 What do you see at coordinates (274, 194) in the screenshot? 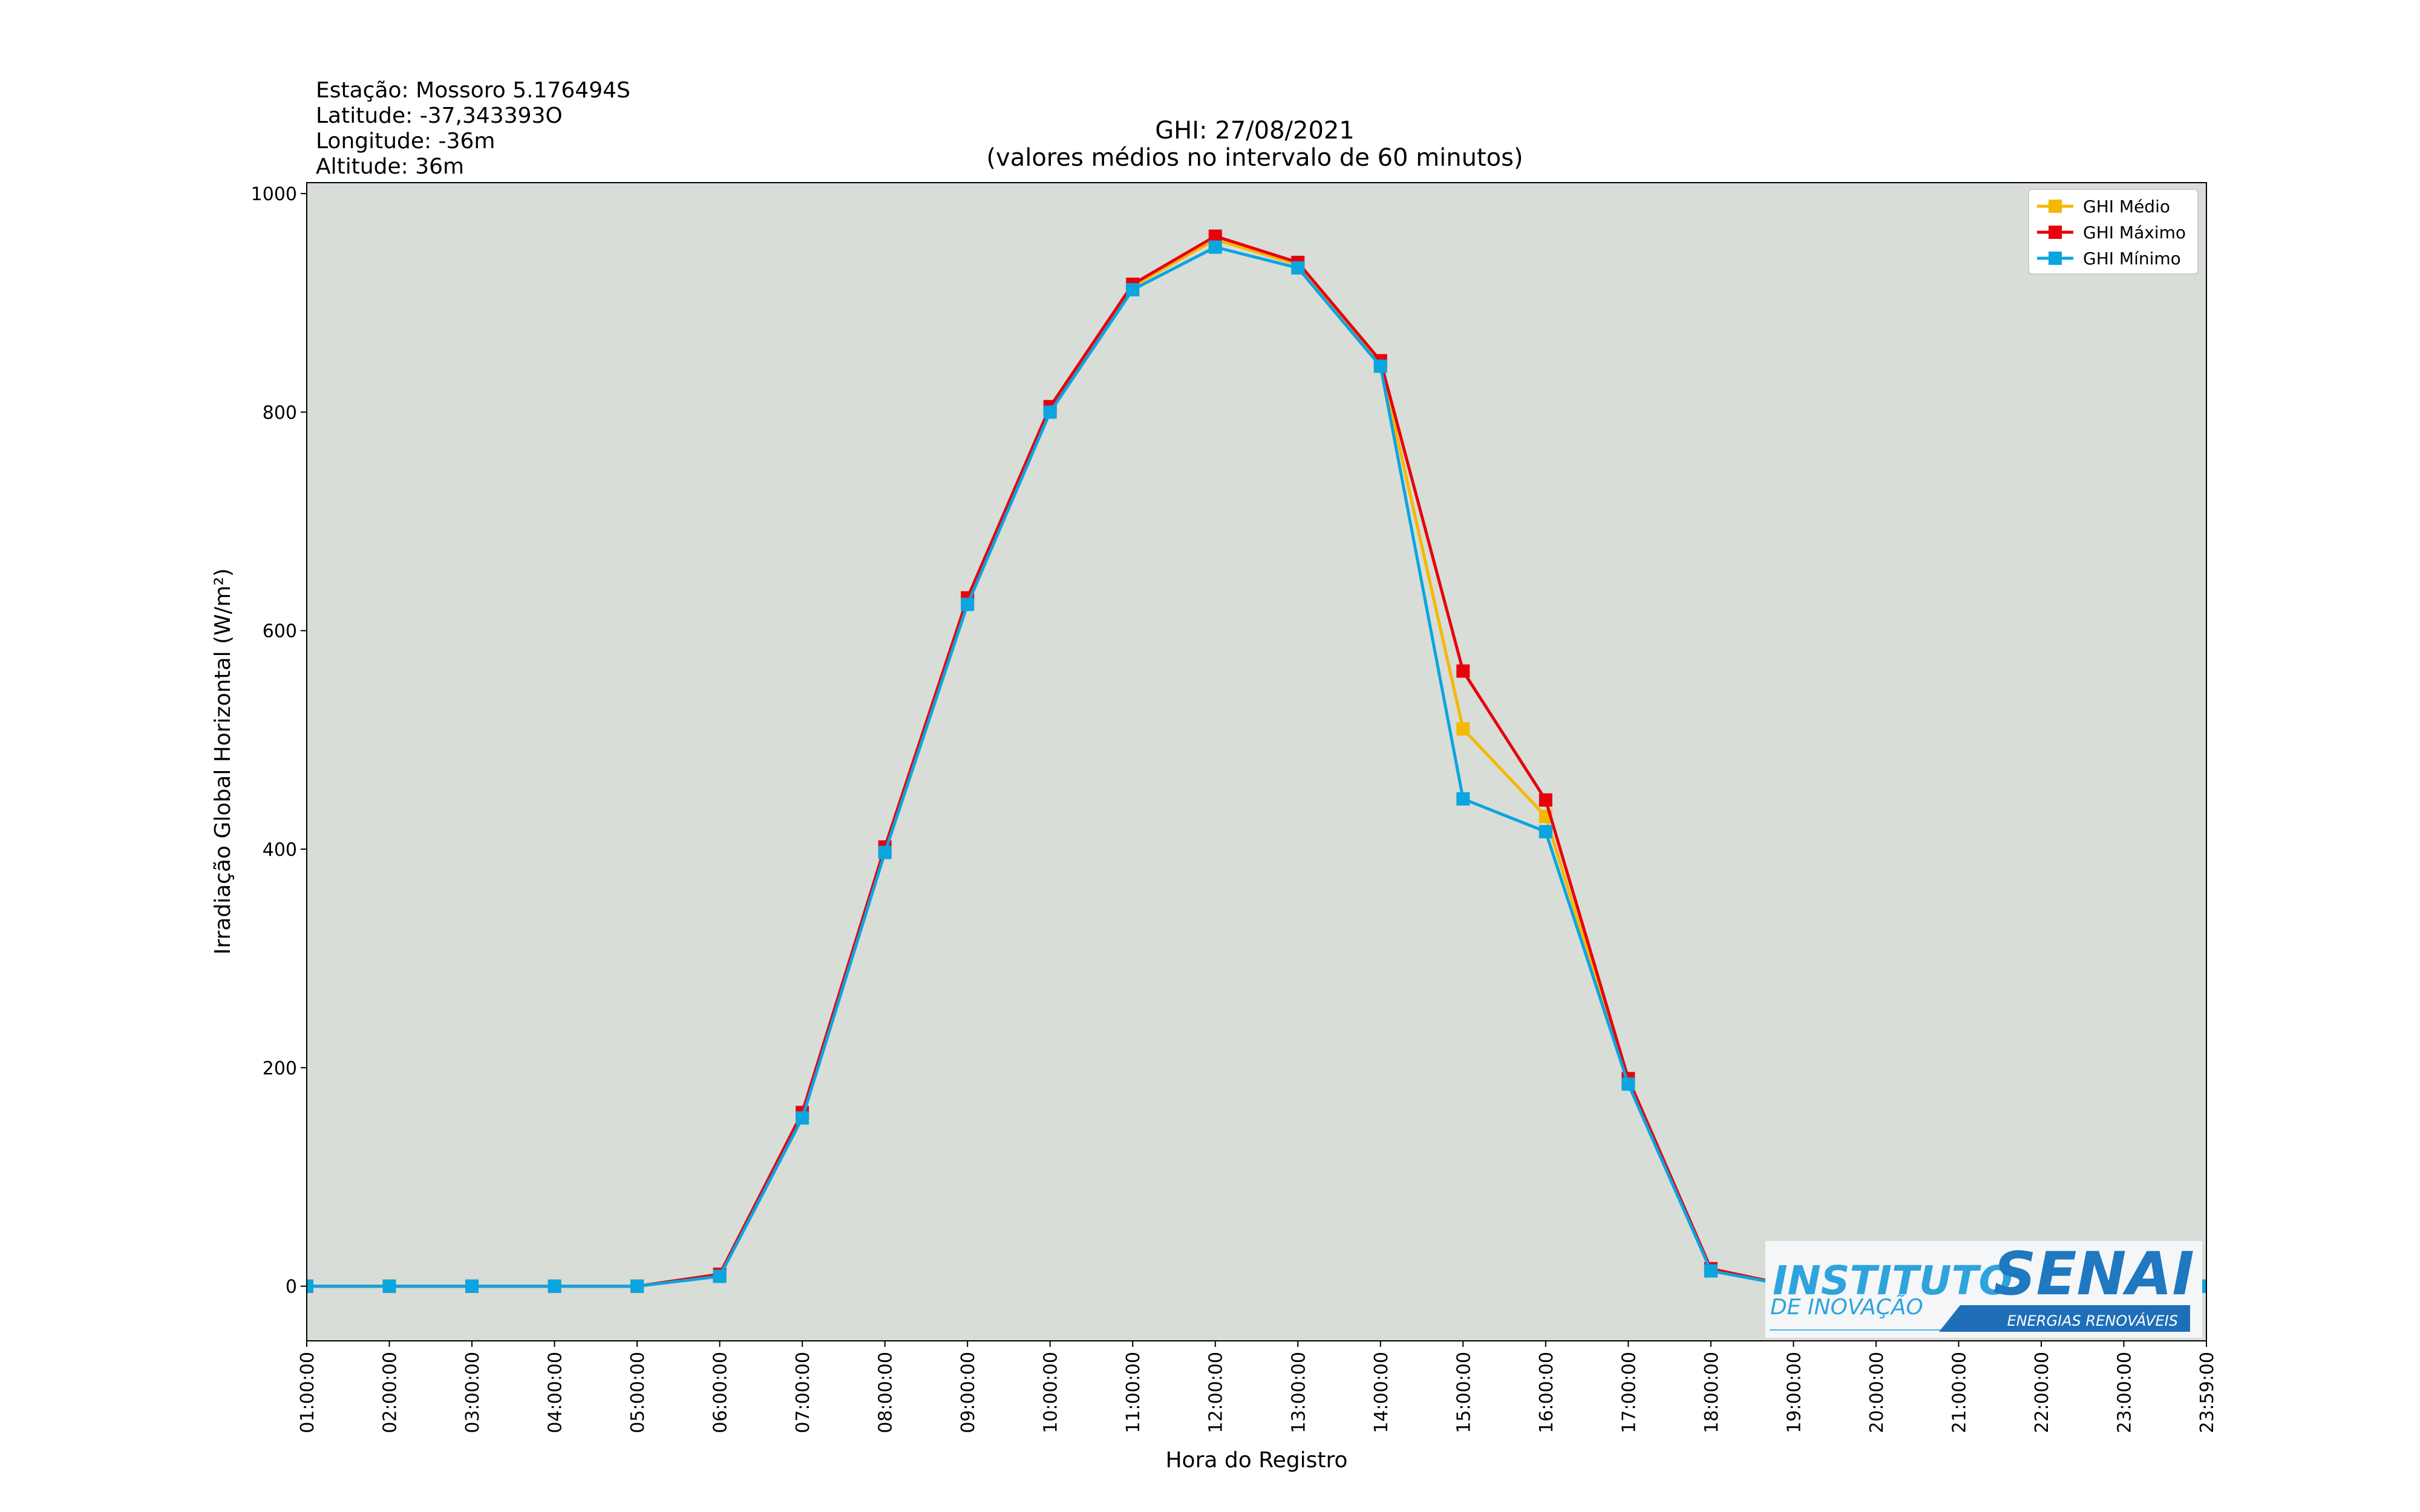
I see `y-tick-label: 1000` at bounding box center [274, 194].